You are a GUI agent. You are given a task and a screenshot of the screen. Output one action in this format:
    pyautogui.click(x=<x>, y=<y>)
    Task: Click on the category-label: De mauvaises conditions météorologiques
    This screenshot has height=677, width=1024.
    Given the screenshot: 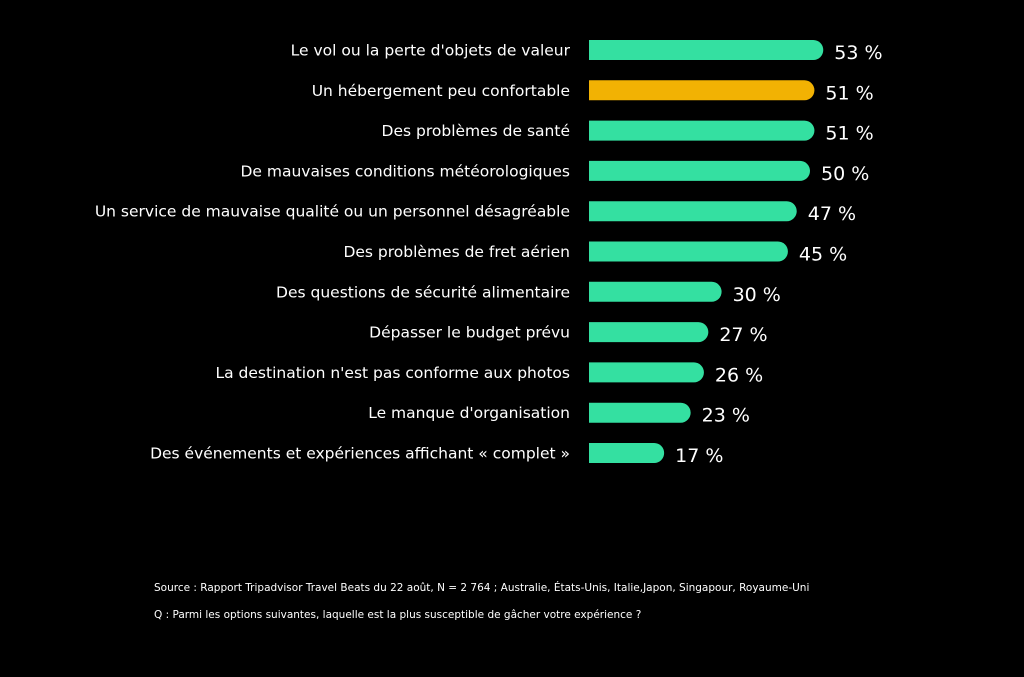 What is the action you would take?
    pyautogui.click(x=405, y=171)
    